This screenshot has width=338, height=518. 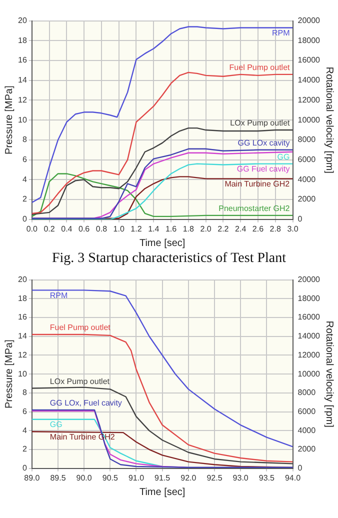 I want to click on x-tick-label: 1.0, so click(x=119, y=229).